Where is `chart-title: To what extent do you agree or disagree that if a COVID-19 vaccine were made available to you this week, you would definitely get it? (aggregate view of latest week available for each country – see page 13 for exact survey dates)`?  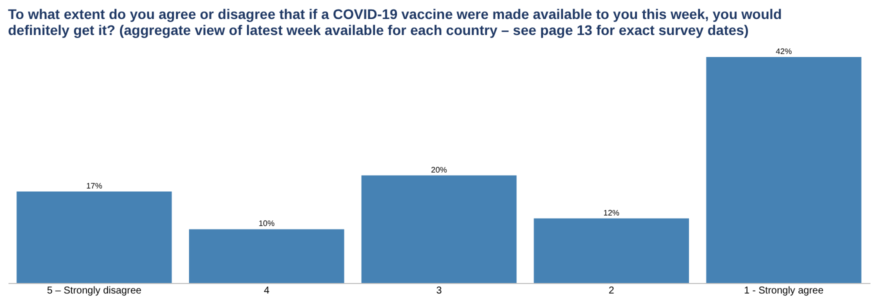
chart-title: To what extent do you agree or disagree that if a COVID-19 vaccine were made available to you this week, you would definitely get it? (aggregate view of latest week available for each country – see page 13 for exact survey dates) is located at coordinates (395, 22).